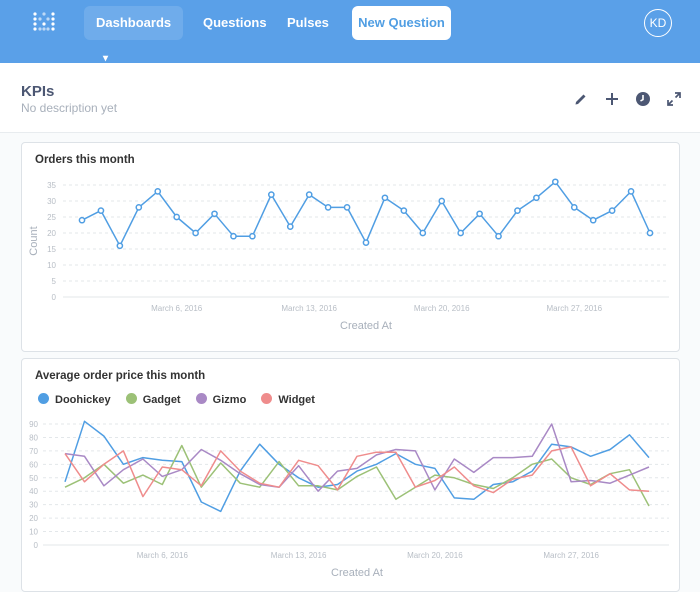 This screenshot has height=592, width=700. What do you see at coordinates (85, 160) in the screenshot?
I see `card-title: Orders this month` at bounding box center [85, 160].